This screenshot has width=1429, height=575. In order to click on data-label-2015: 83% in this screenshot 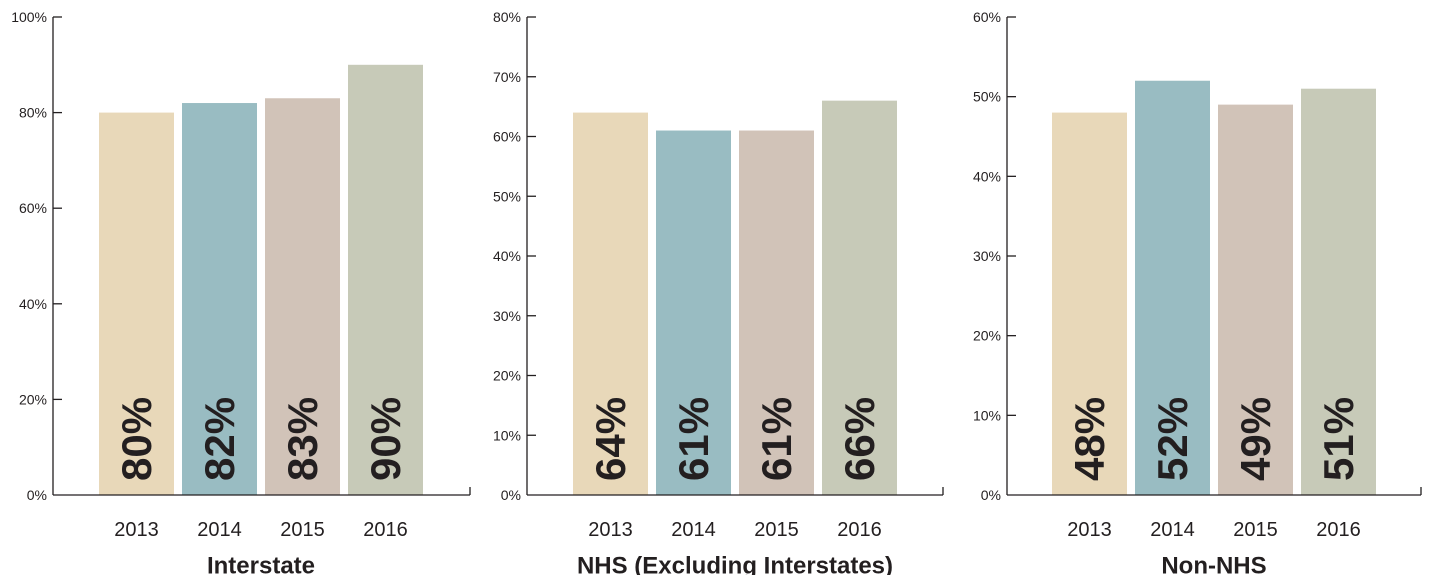, I will do `click(302, 439)`.